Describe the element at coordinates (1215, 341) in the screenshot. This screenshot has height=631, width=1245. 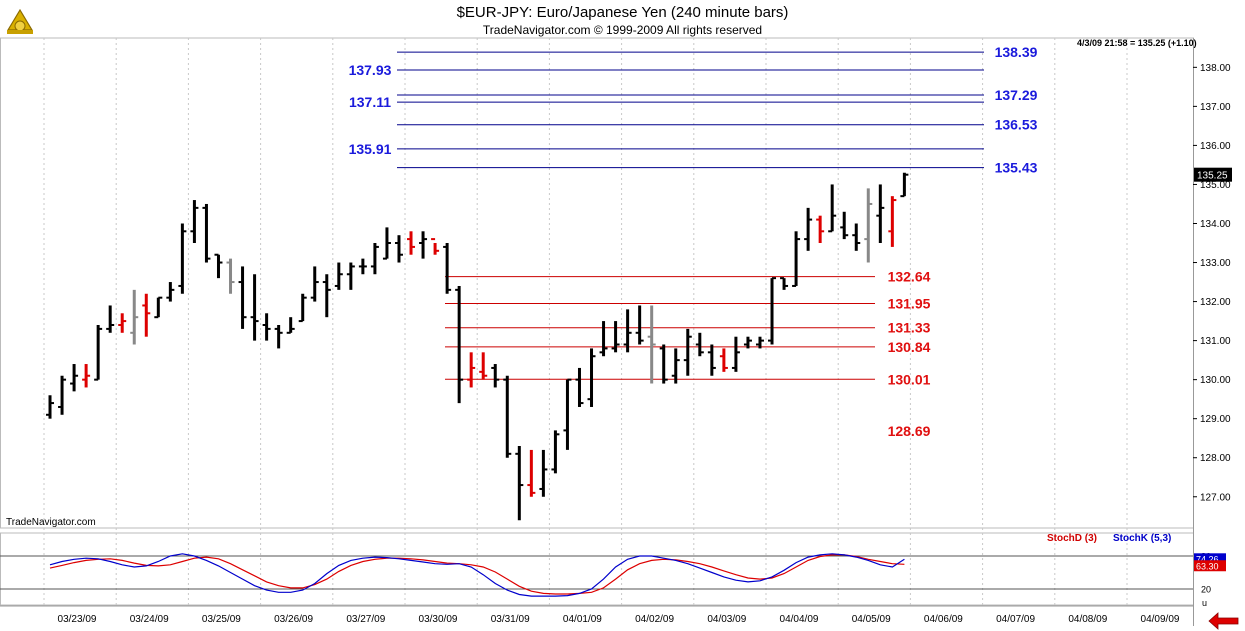
I see `y-tick-label: 131.00` at that location.